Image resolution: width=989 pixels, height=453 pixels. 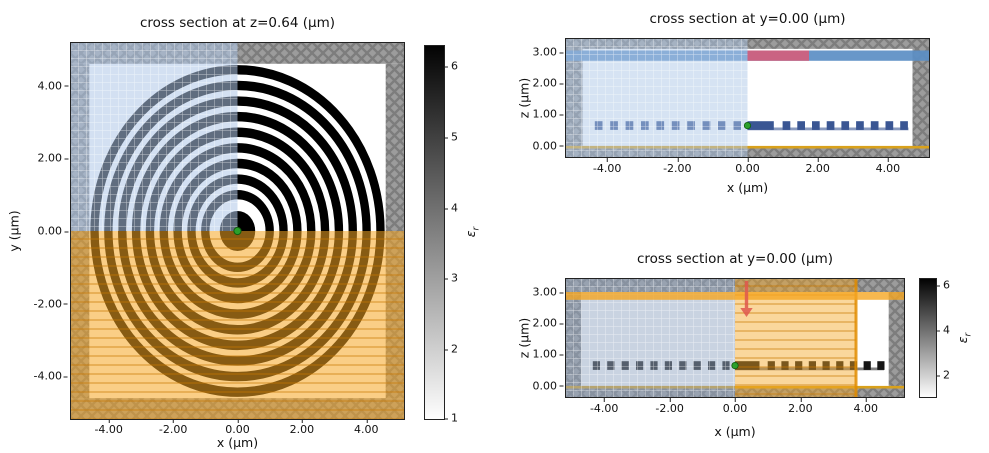 I want to click on y-tick-label: 2.00, so click(x=52, y=158).